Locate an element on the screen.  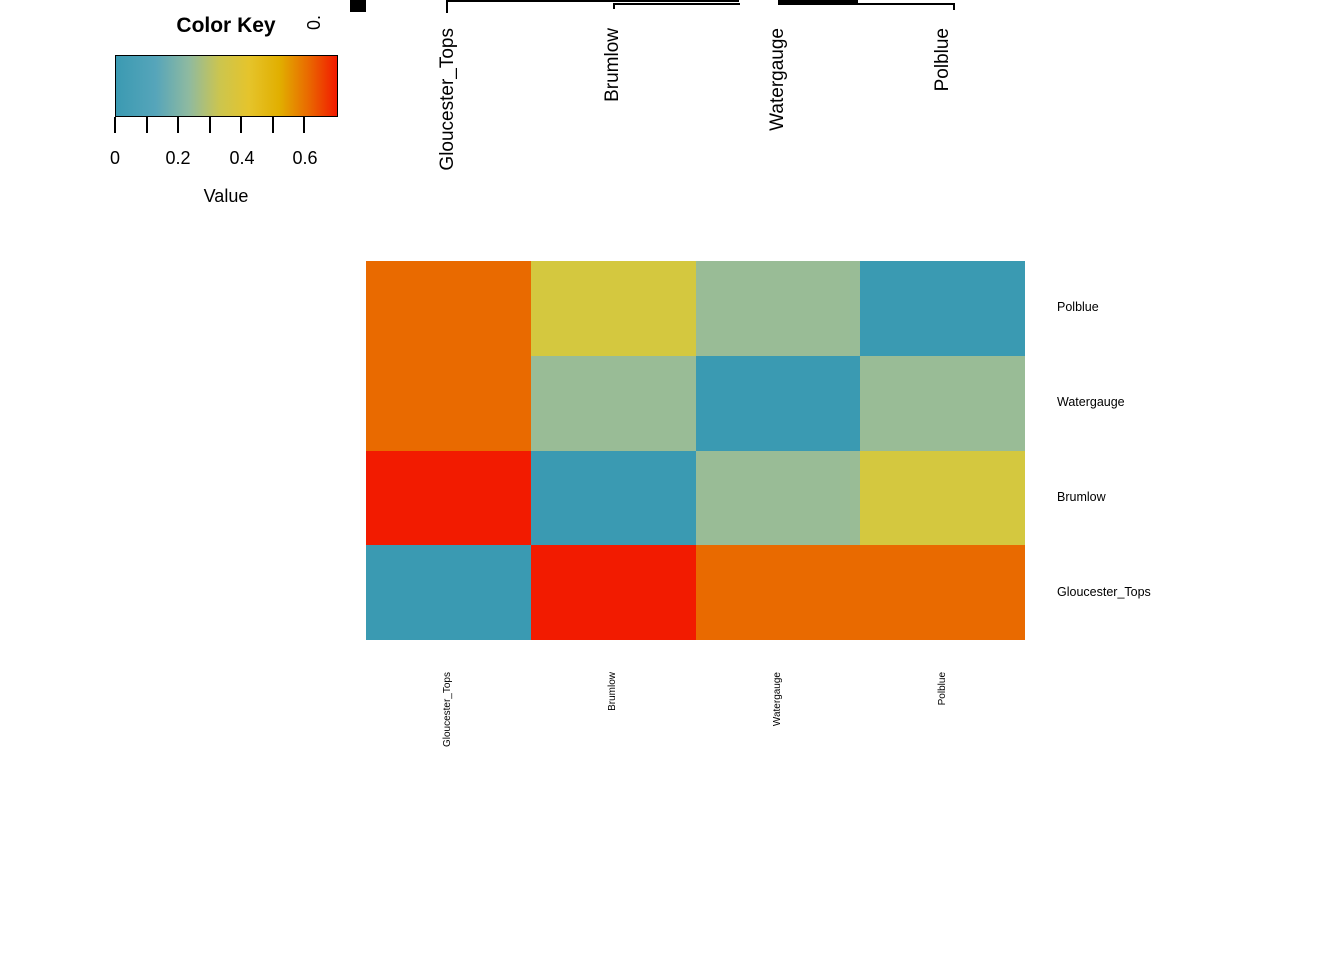
column-label-top-brumlow: Brumlow is located at coordinates (612, 65).